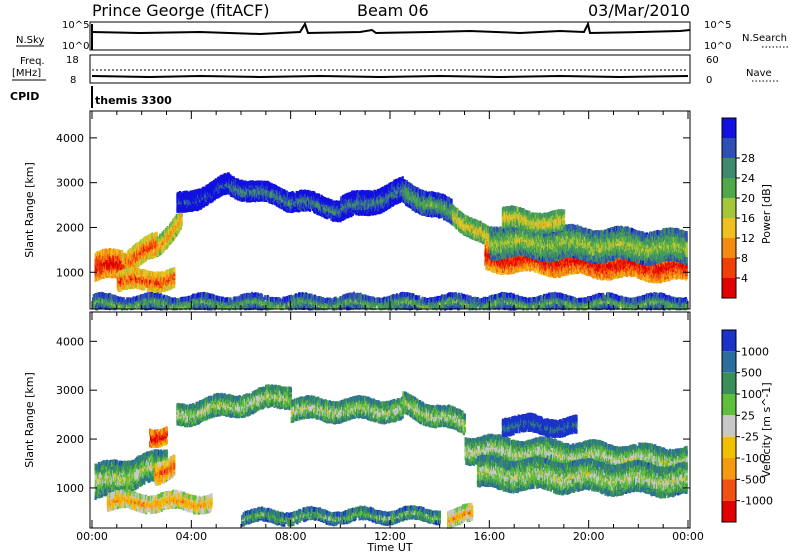 Image resolution: width=800 pixels, height=558 pixels. Describe the element at coordinates (24, 96) in the screenshot. I see `cpid-label: CPID` at that location.